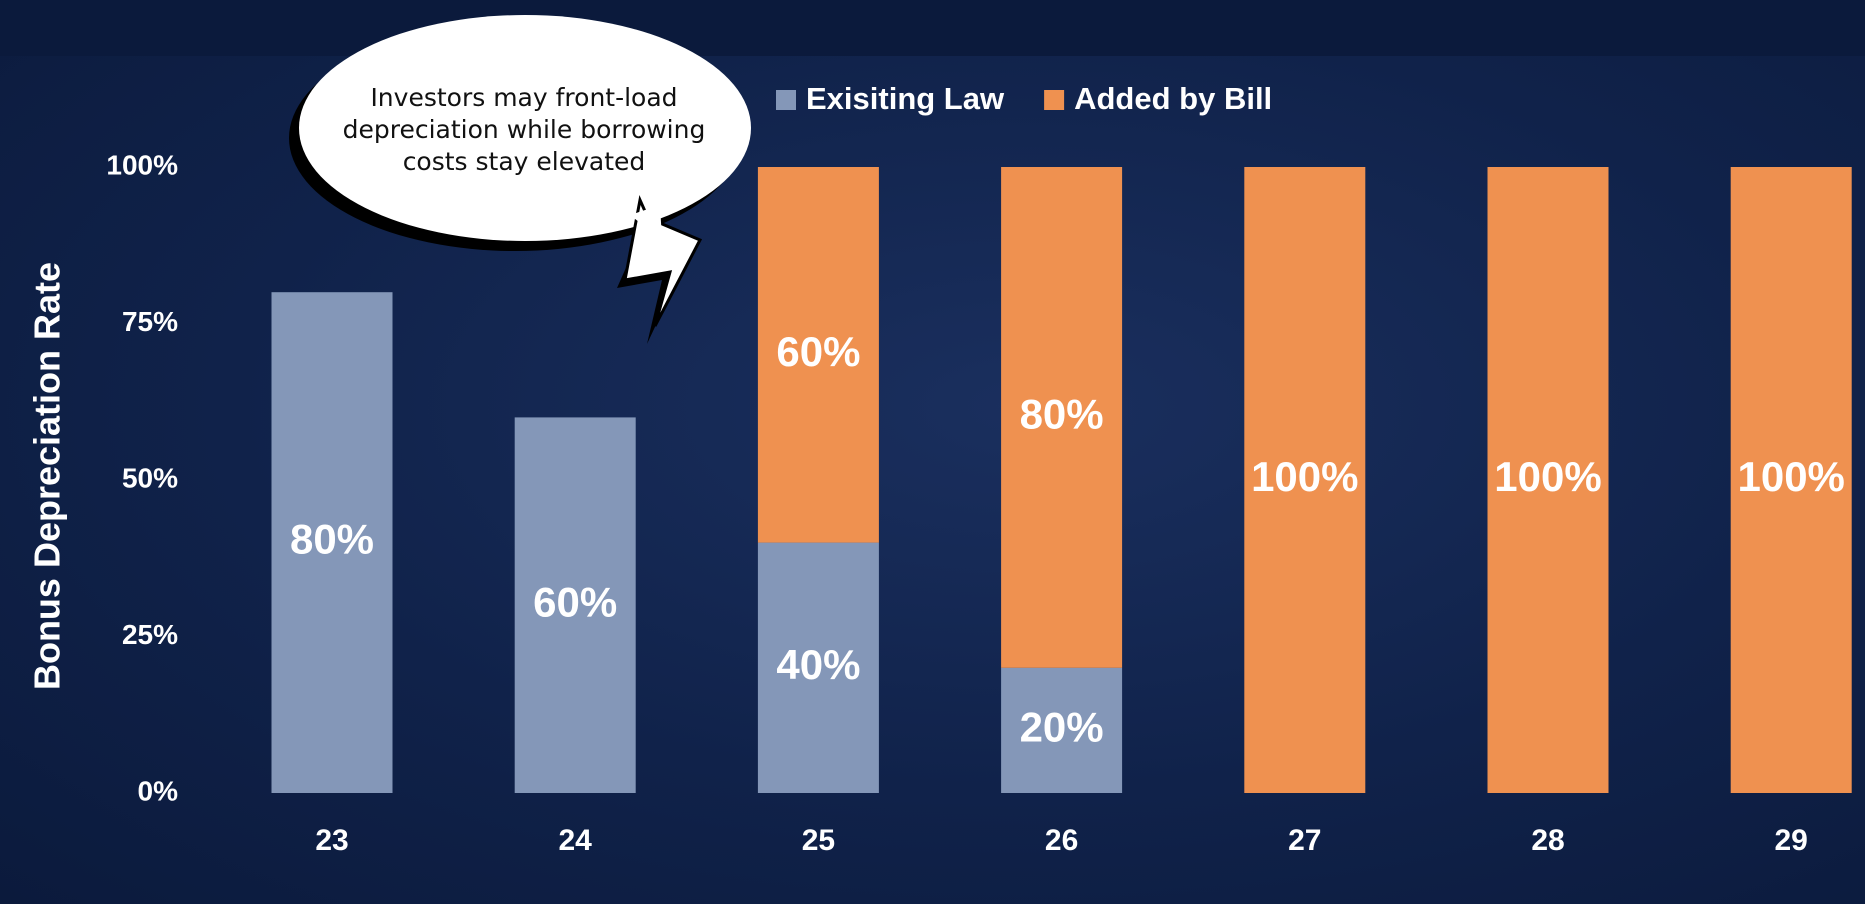  Describe the element at coordinates (576, 840) in the screenshot. I see `x-tick-label: 24` at that location.